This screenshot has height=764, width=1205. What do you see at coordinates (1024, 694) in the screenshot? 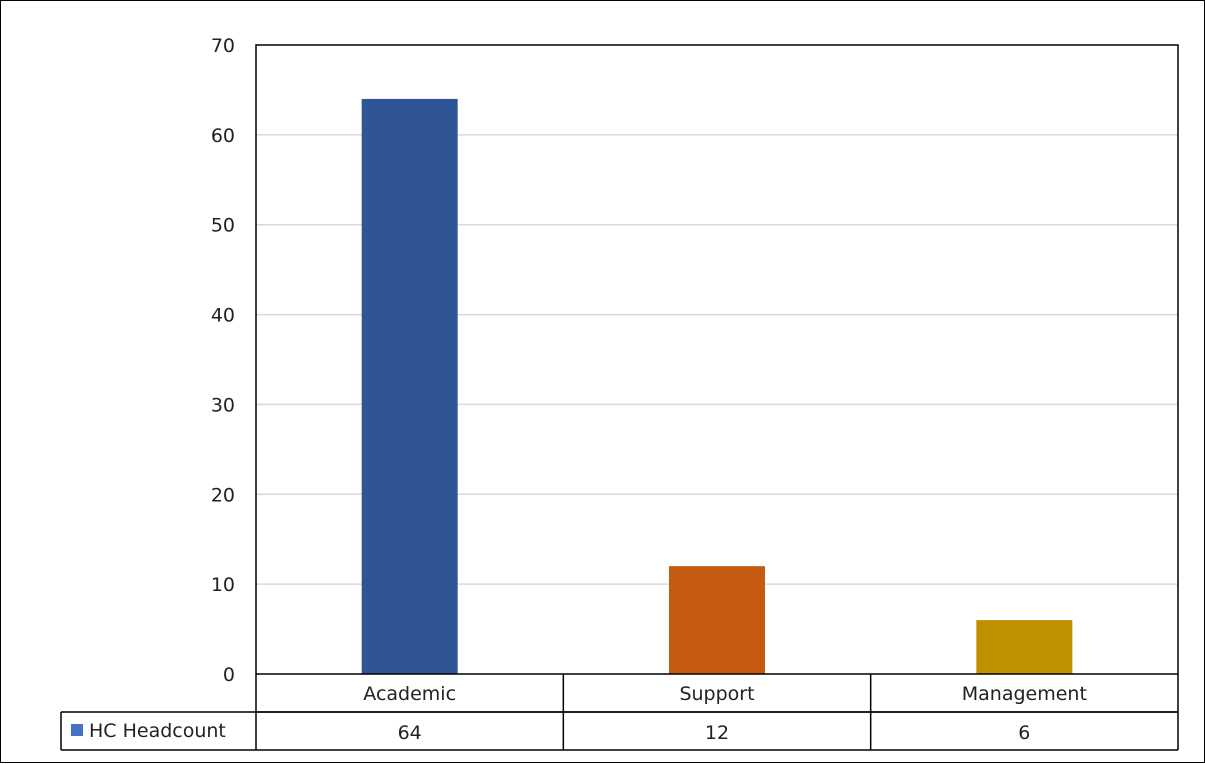
I see `category-label-management: Management` at bounding box center [1024, 694].